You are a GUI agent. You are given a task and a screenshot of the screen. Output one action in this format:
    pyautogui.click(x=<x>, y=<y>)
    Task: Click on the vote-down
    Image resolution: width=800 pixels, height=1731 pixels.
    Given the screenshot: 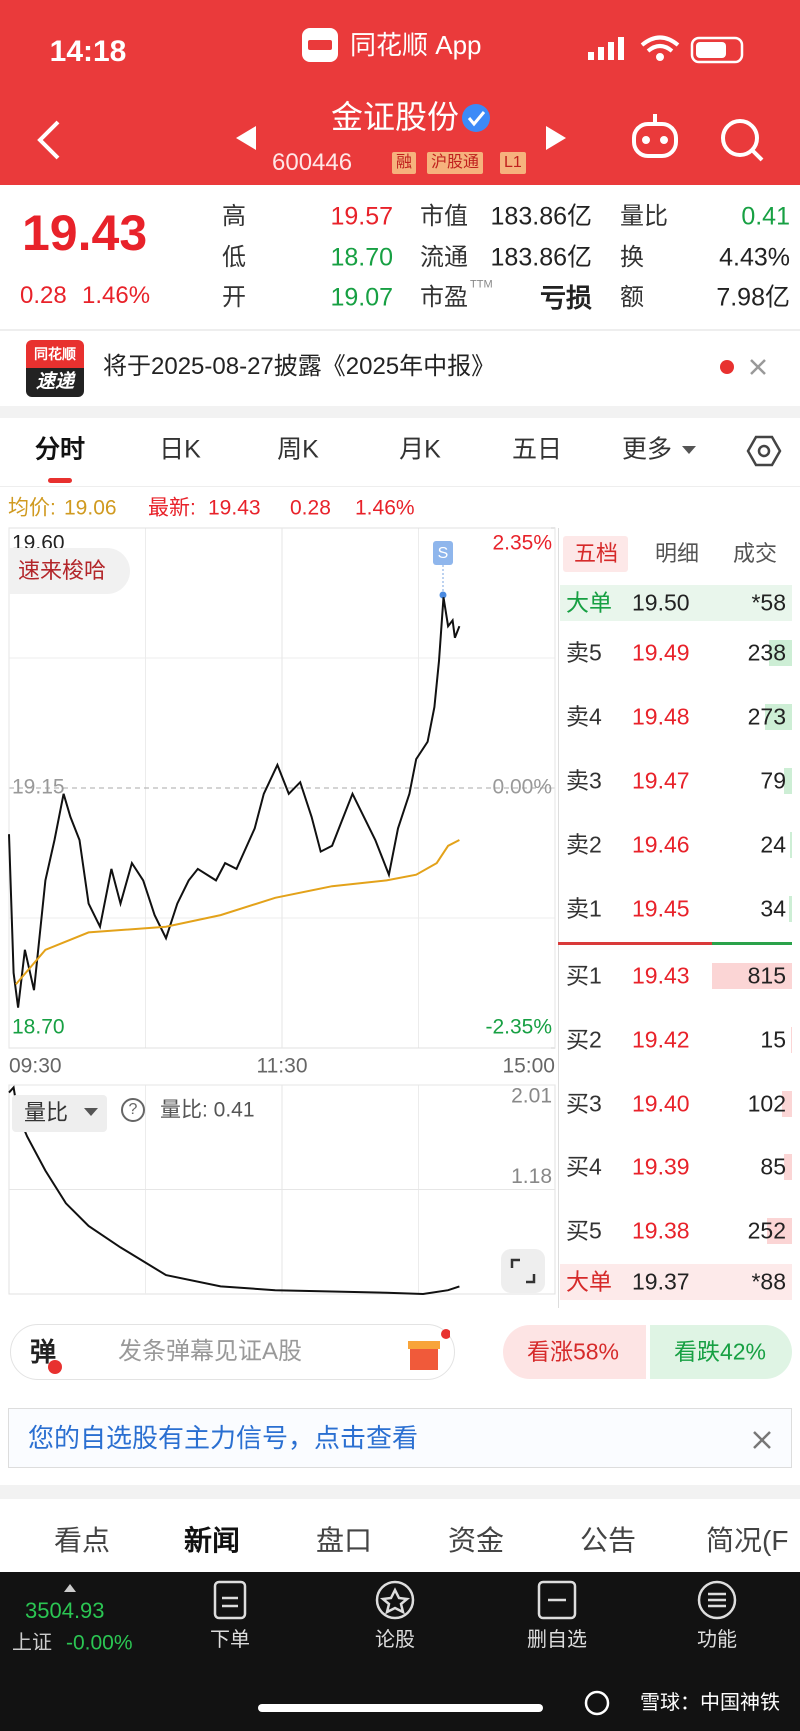 What is the action you would take?
    pyautogui.click(x=721, y=1352)
    